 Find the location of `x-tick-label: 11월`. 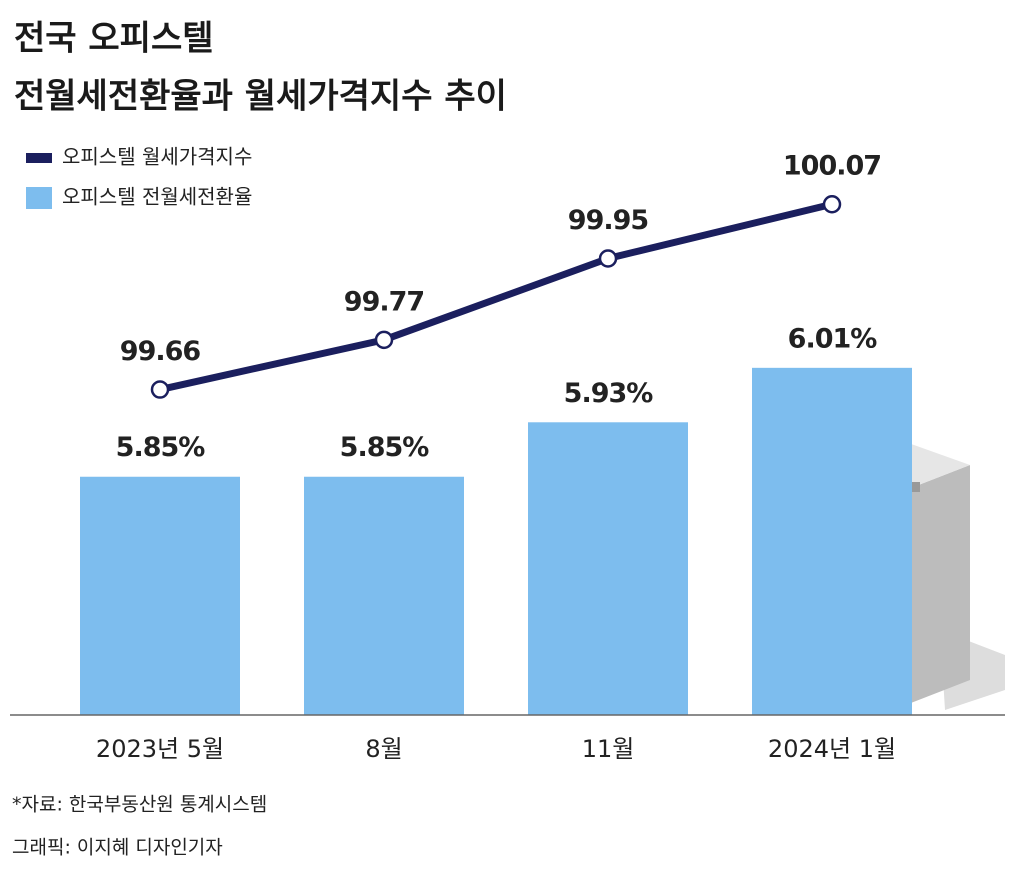

x-tick-label: 11월 is located at coordinates (608, 749).